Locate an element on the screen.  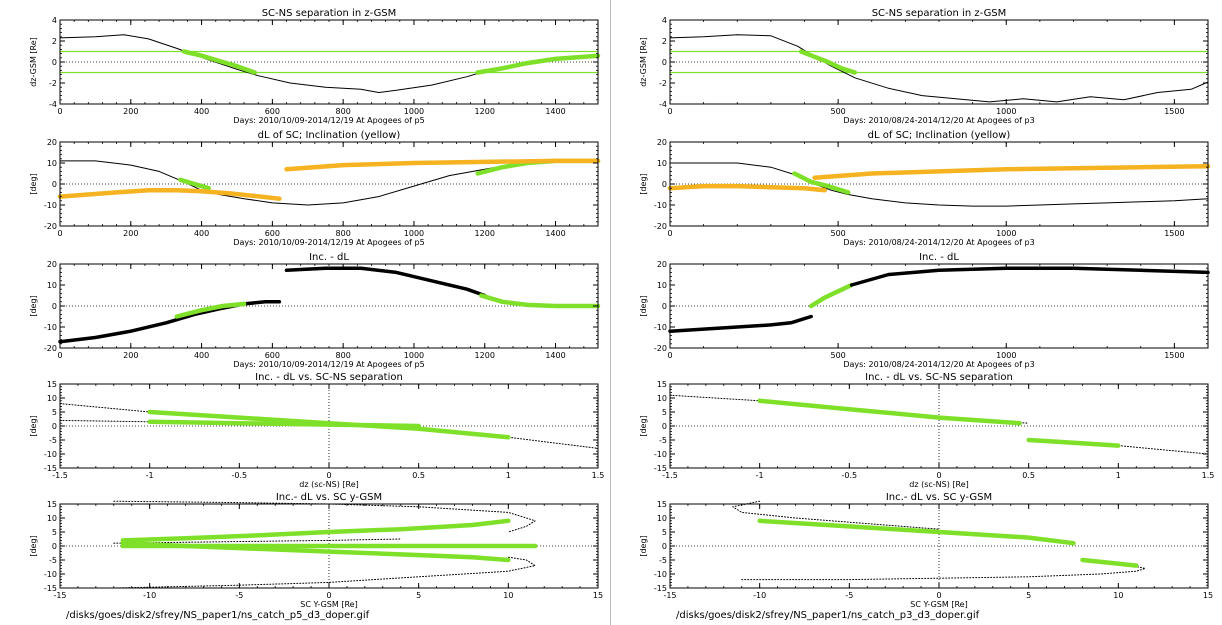
x-tick-label: -5 is located at coordinates (849, 595).